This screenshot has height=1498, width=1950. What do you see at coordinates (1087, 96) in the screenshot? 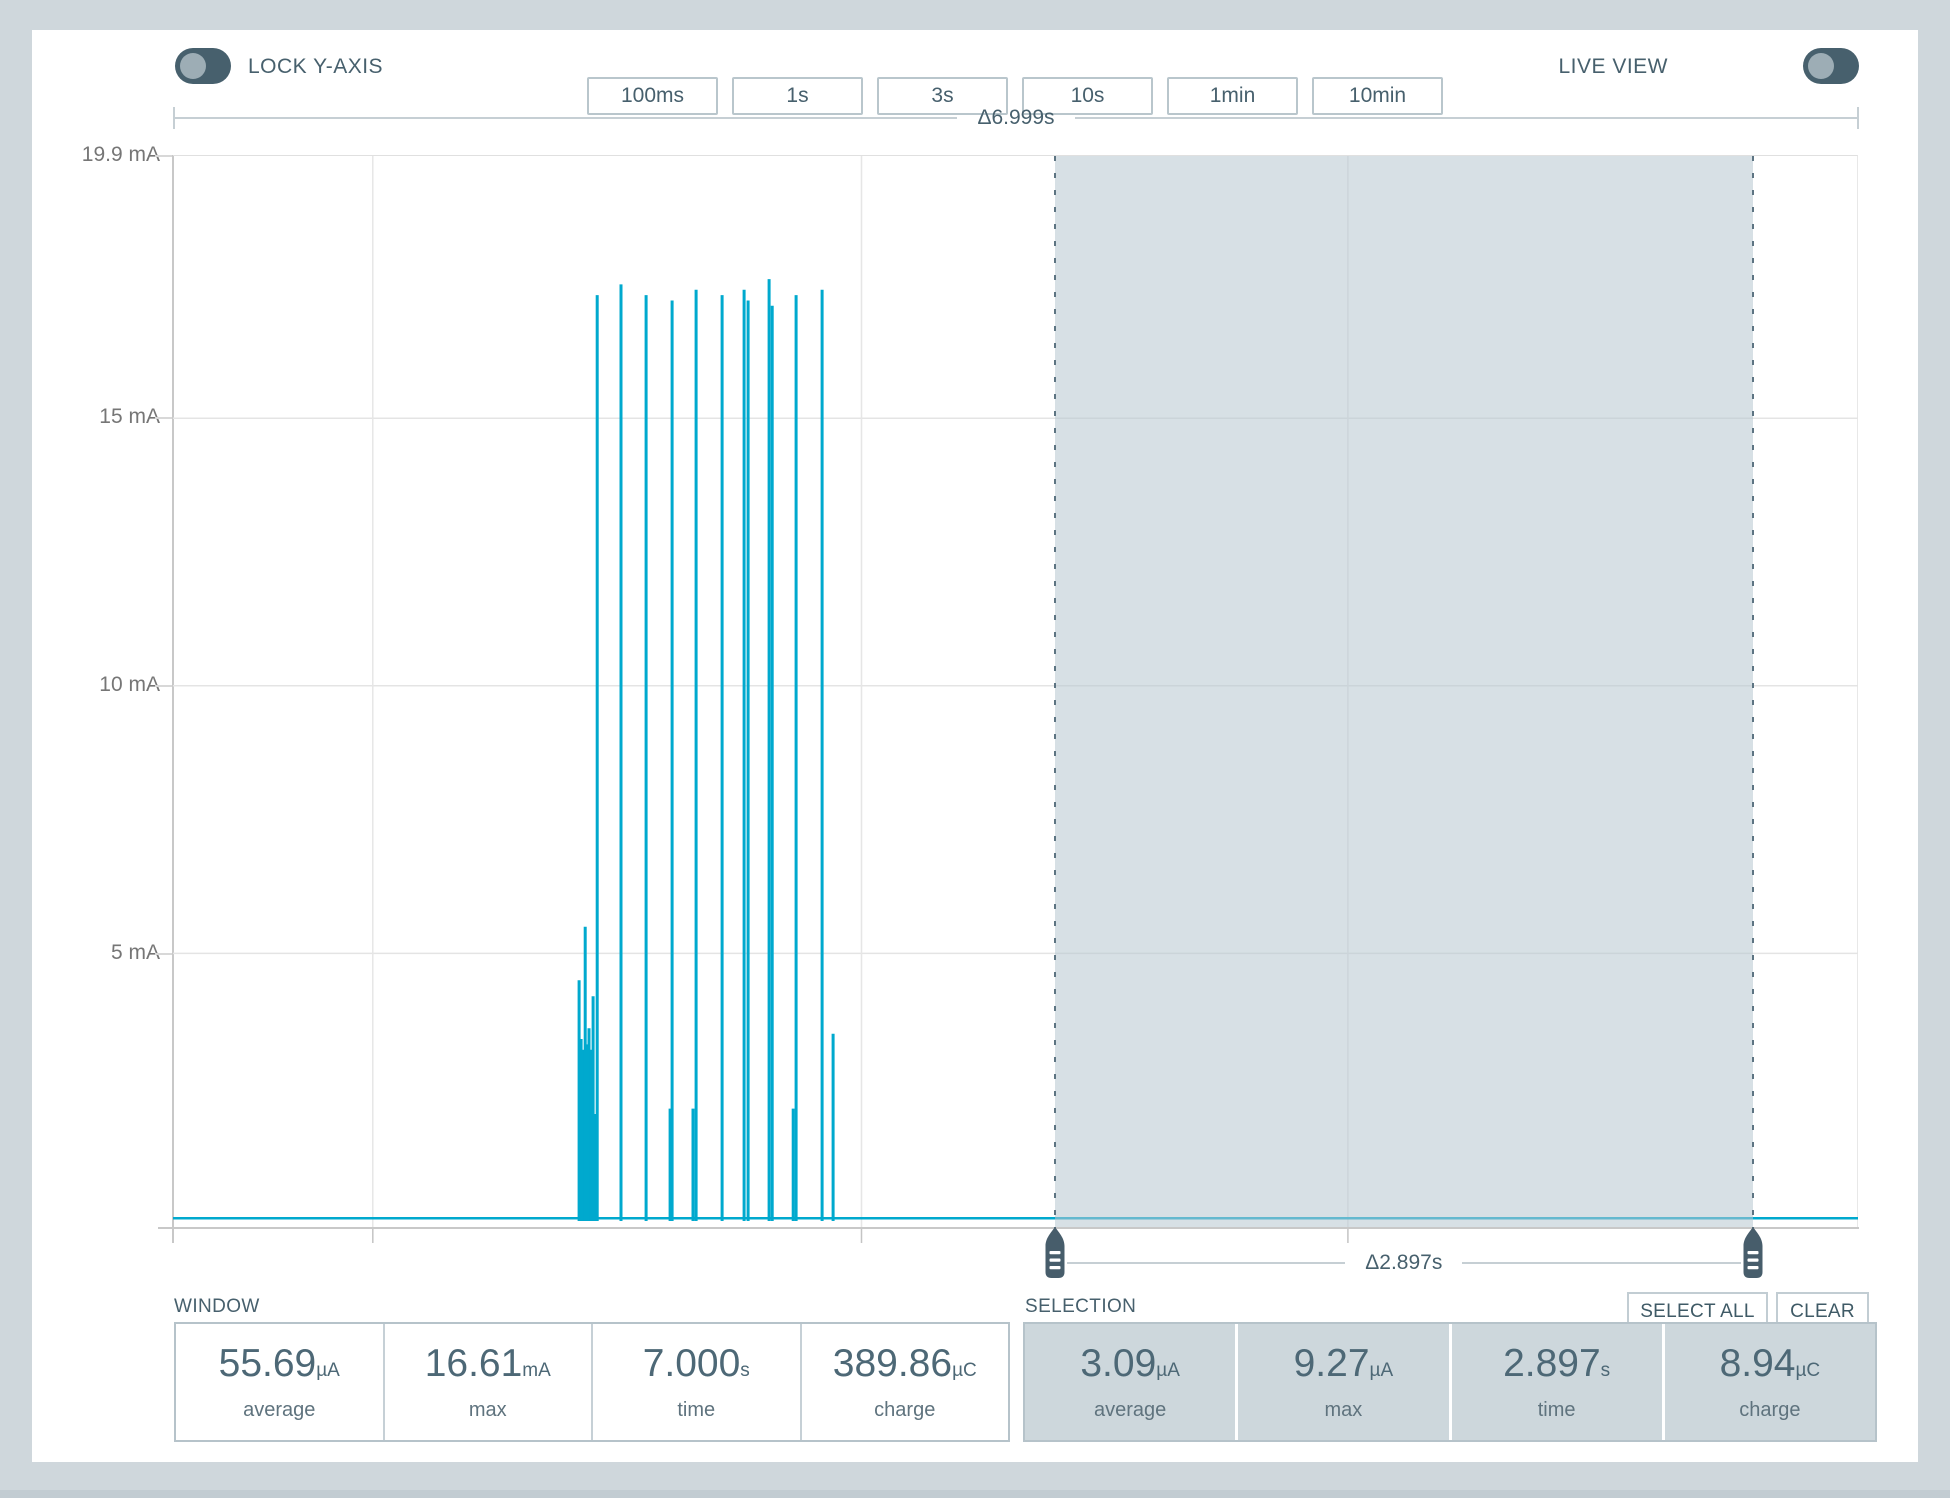
I see `window-button-10s: 10s` at bounding box center [1087, 96].